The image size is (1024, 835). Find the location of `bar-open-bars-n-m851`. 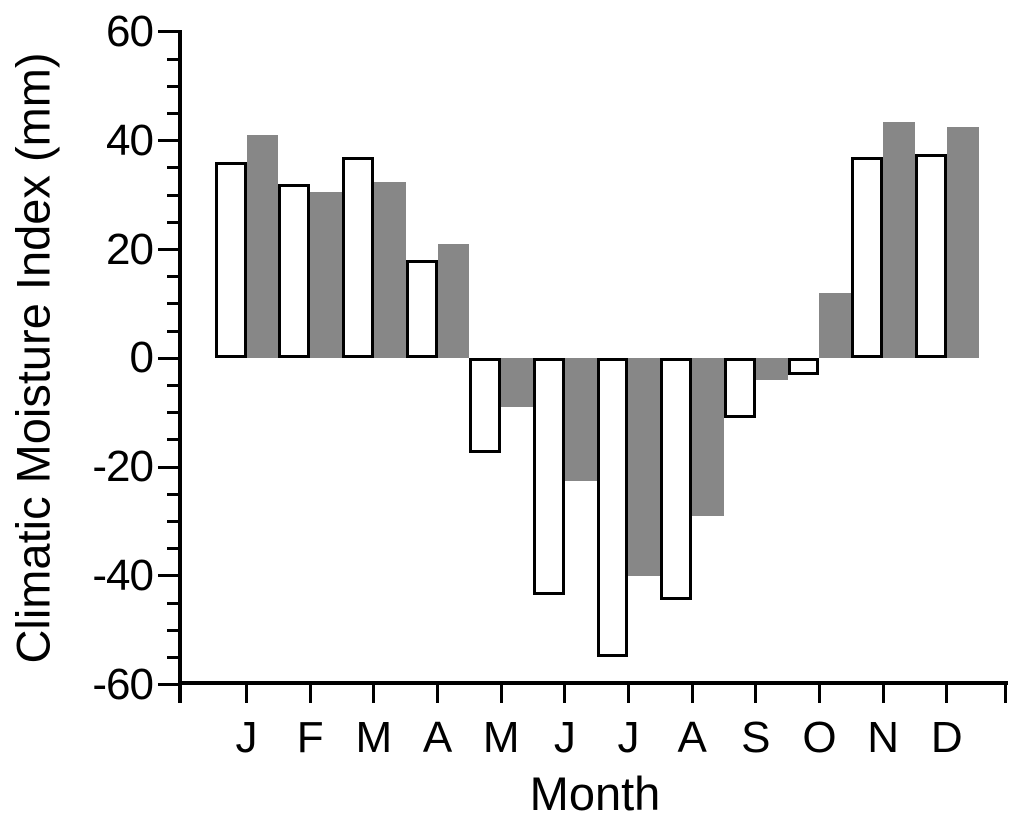

bar-open-bars-n-m851 is located at coordinates (867, 258).